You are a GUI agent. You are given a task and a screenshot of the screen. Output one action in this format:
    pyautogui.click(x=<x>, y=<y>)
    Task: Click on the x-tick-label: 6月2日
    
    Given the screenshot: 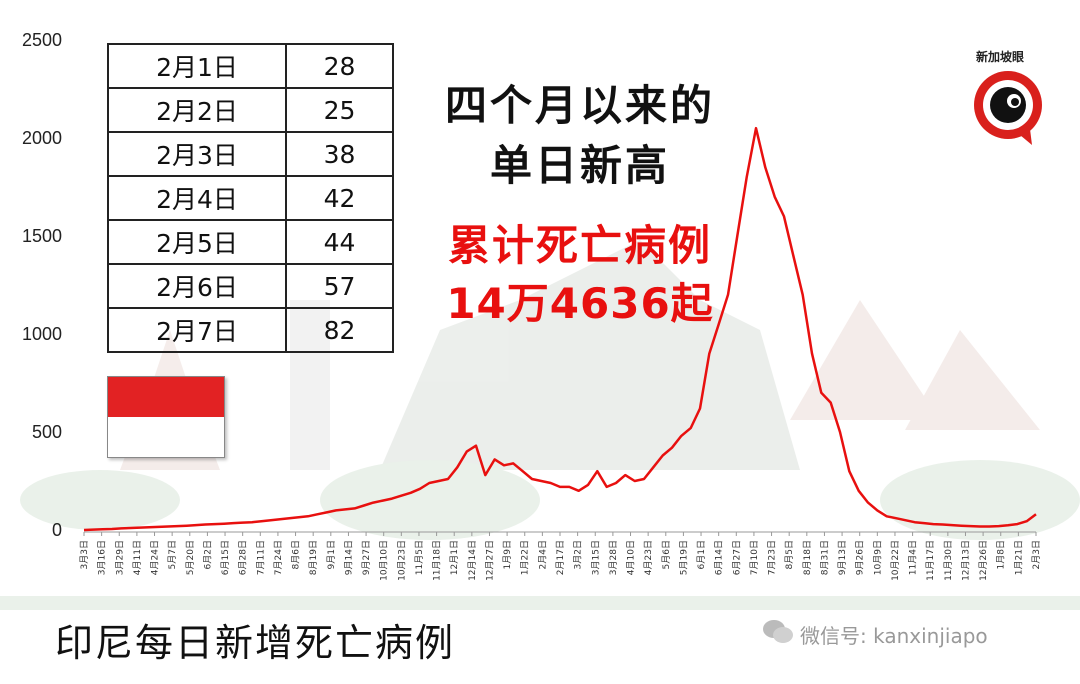 What is the action you would take?
    pyautogui.click(x=207, y=554)
    